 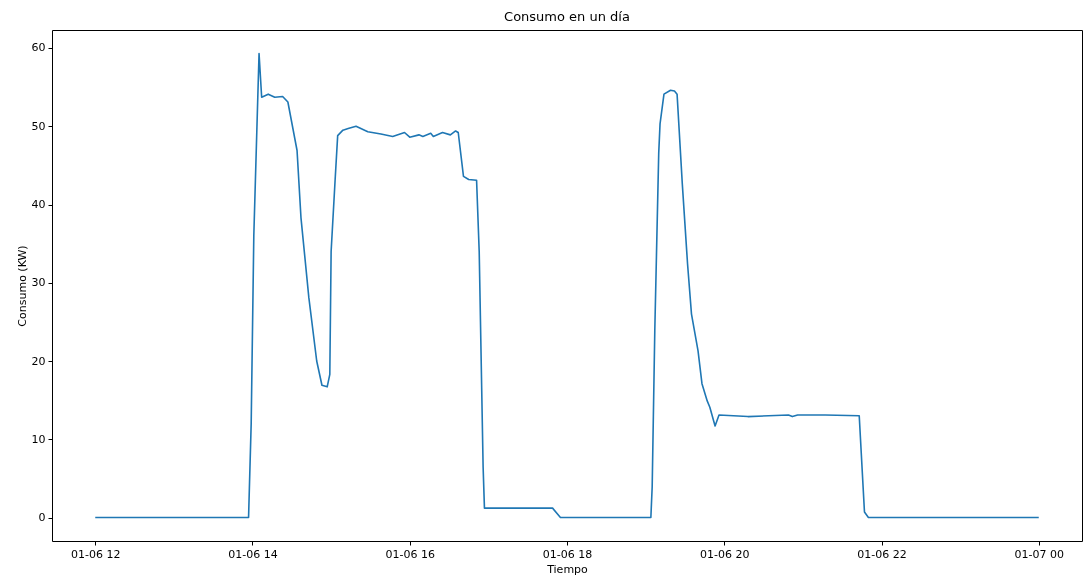 I want to click on x-tick-label: 01-06 18, so click(x=567, y=554).